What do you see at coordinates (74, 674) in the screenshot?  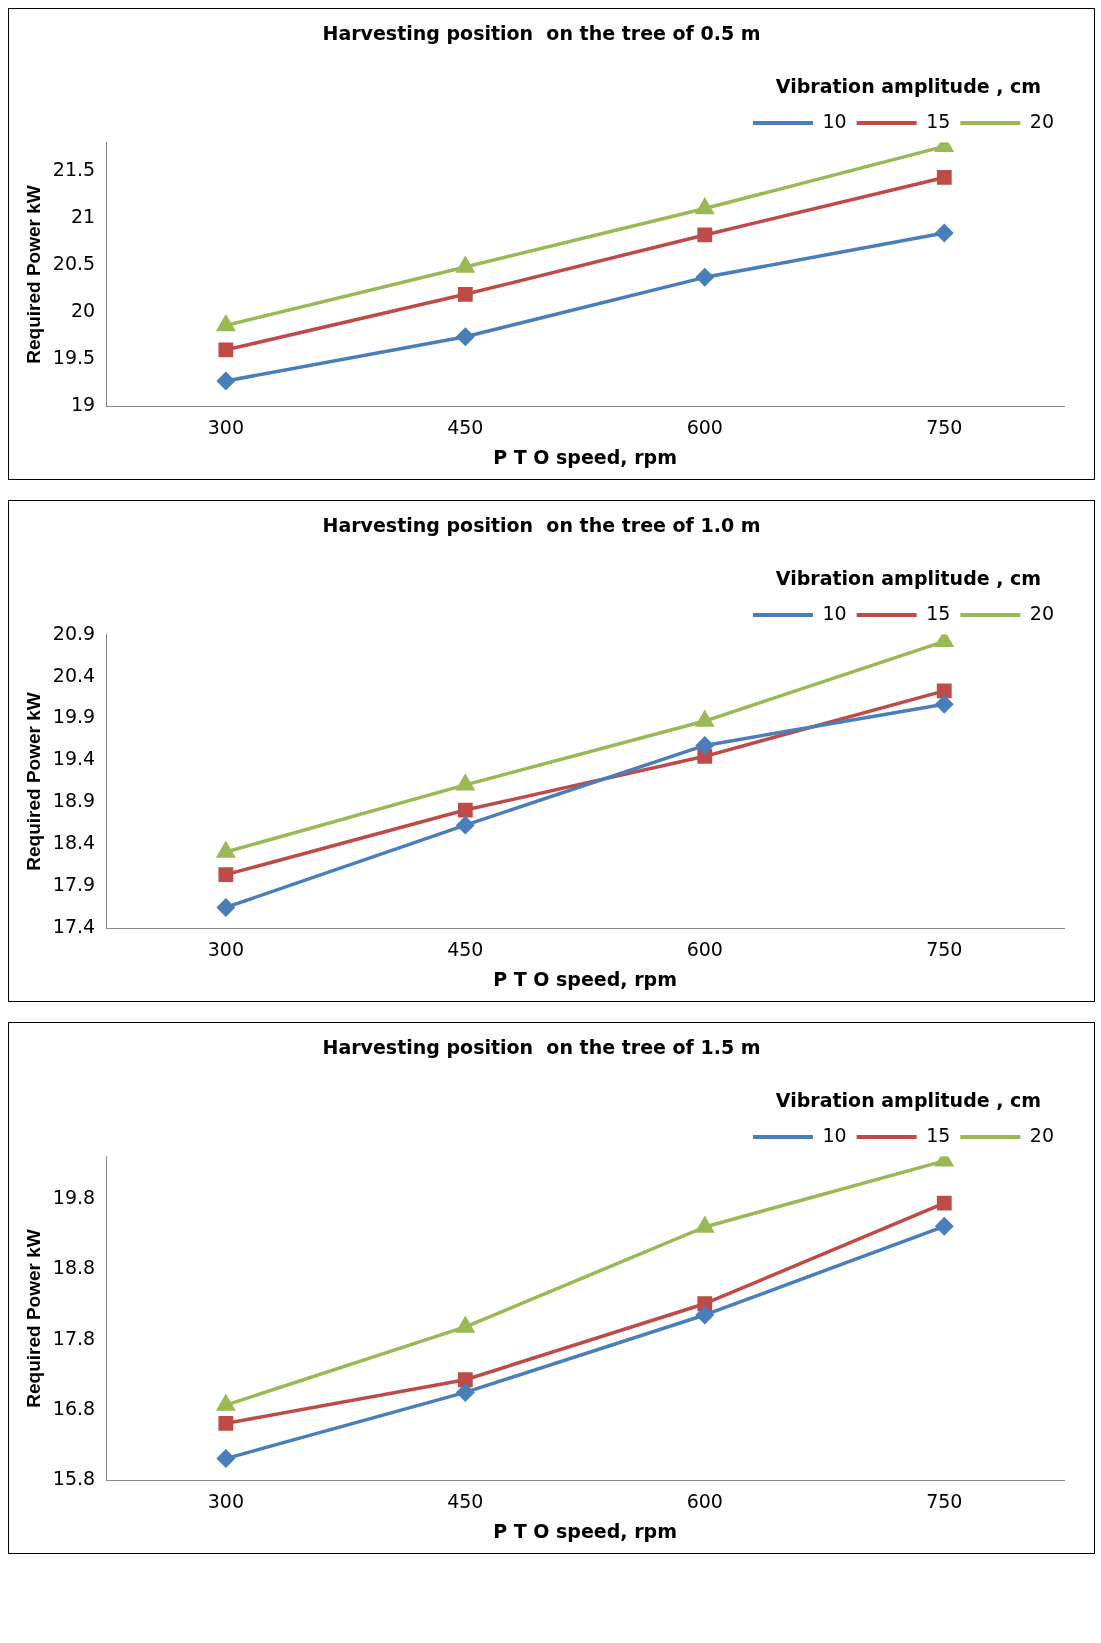 I see `y-tick-label: 20.4` at bounding box center [74, 674].